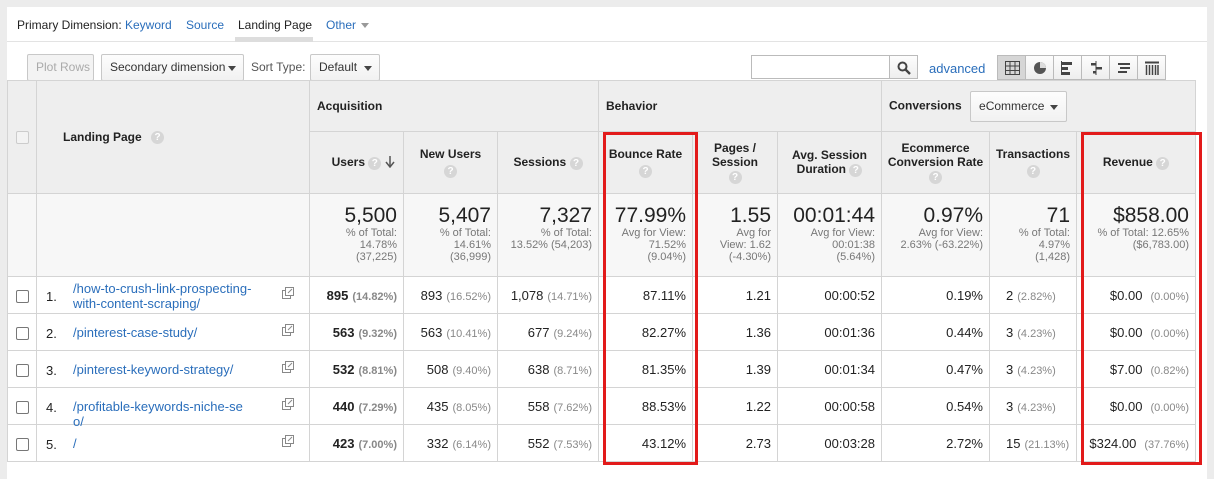 The image size is (1214, 479). Describe the element at coordinates (957, 68) in the screenshot. I see `advanced-filter-link: advanced` at that location.